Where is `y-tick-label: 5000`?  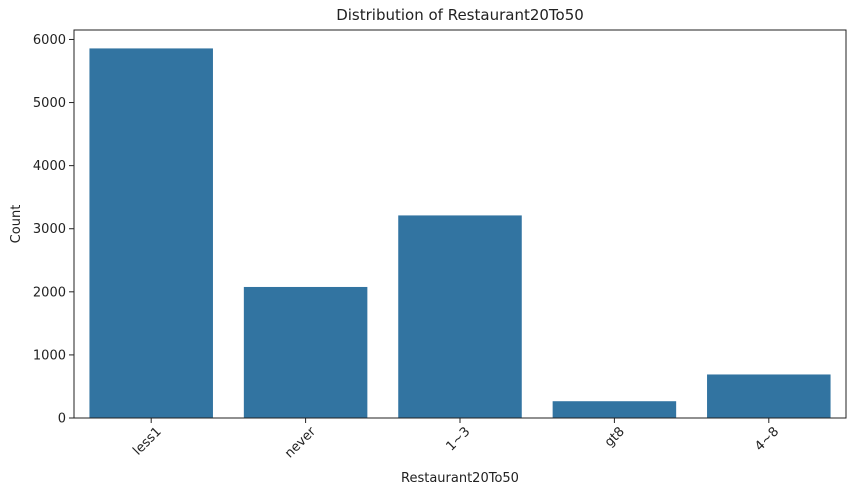
y-tick-label: 5000 is located at coordinates (49, 103).